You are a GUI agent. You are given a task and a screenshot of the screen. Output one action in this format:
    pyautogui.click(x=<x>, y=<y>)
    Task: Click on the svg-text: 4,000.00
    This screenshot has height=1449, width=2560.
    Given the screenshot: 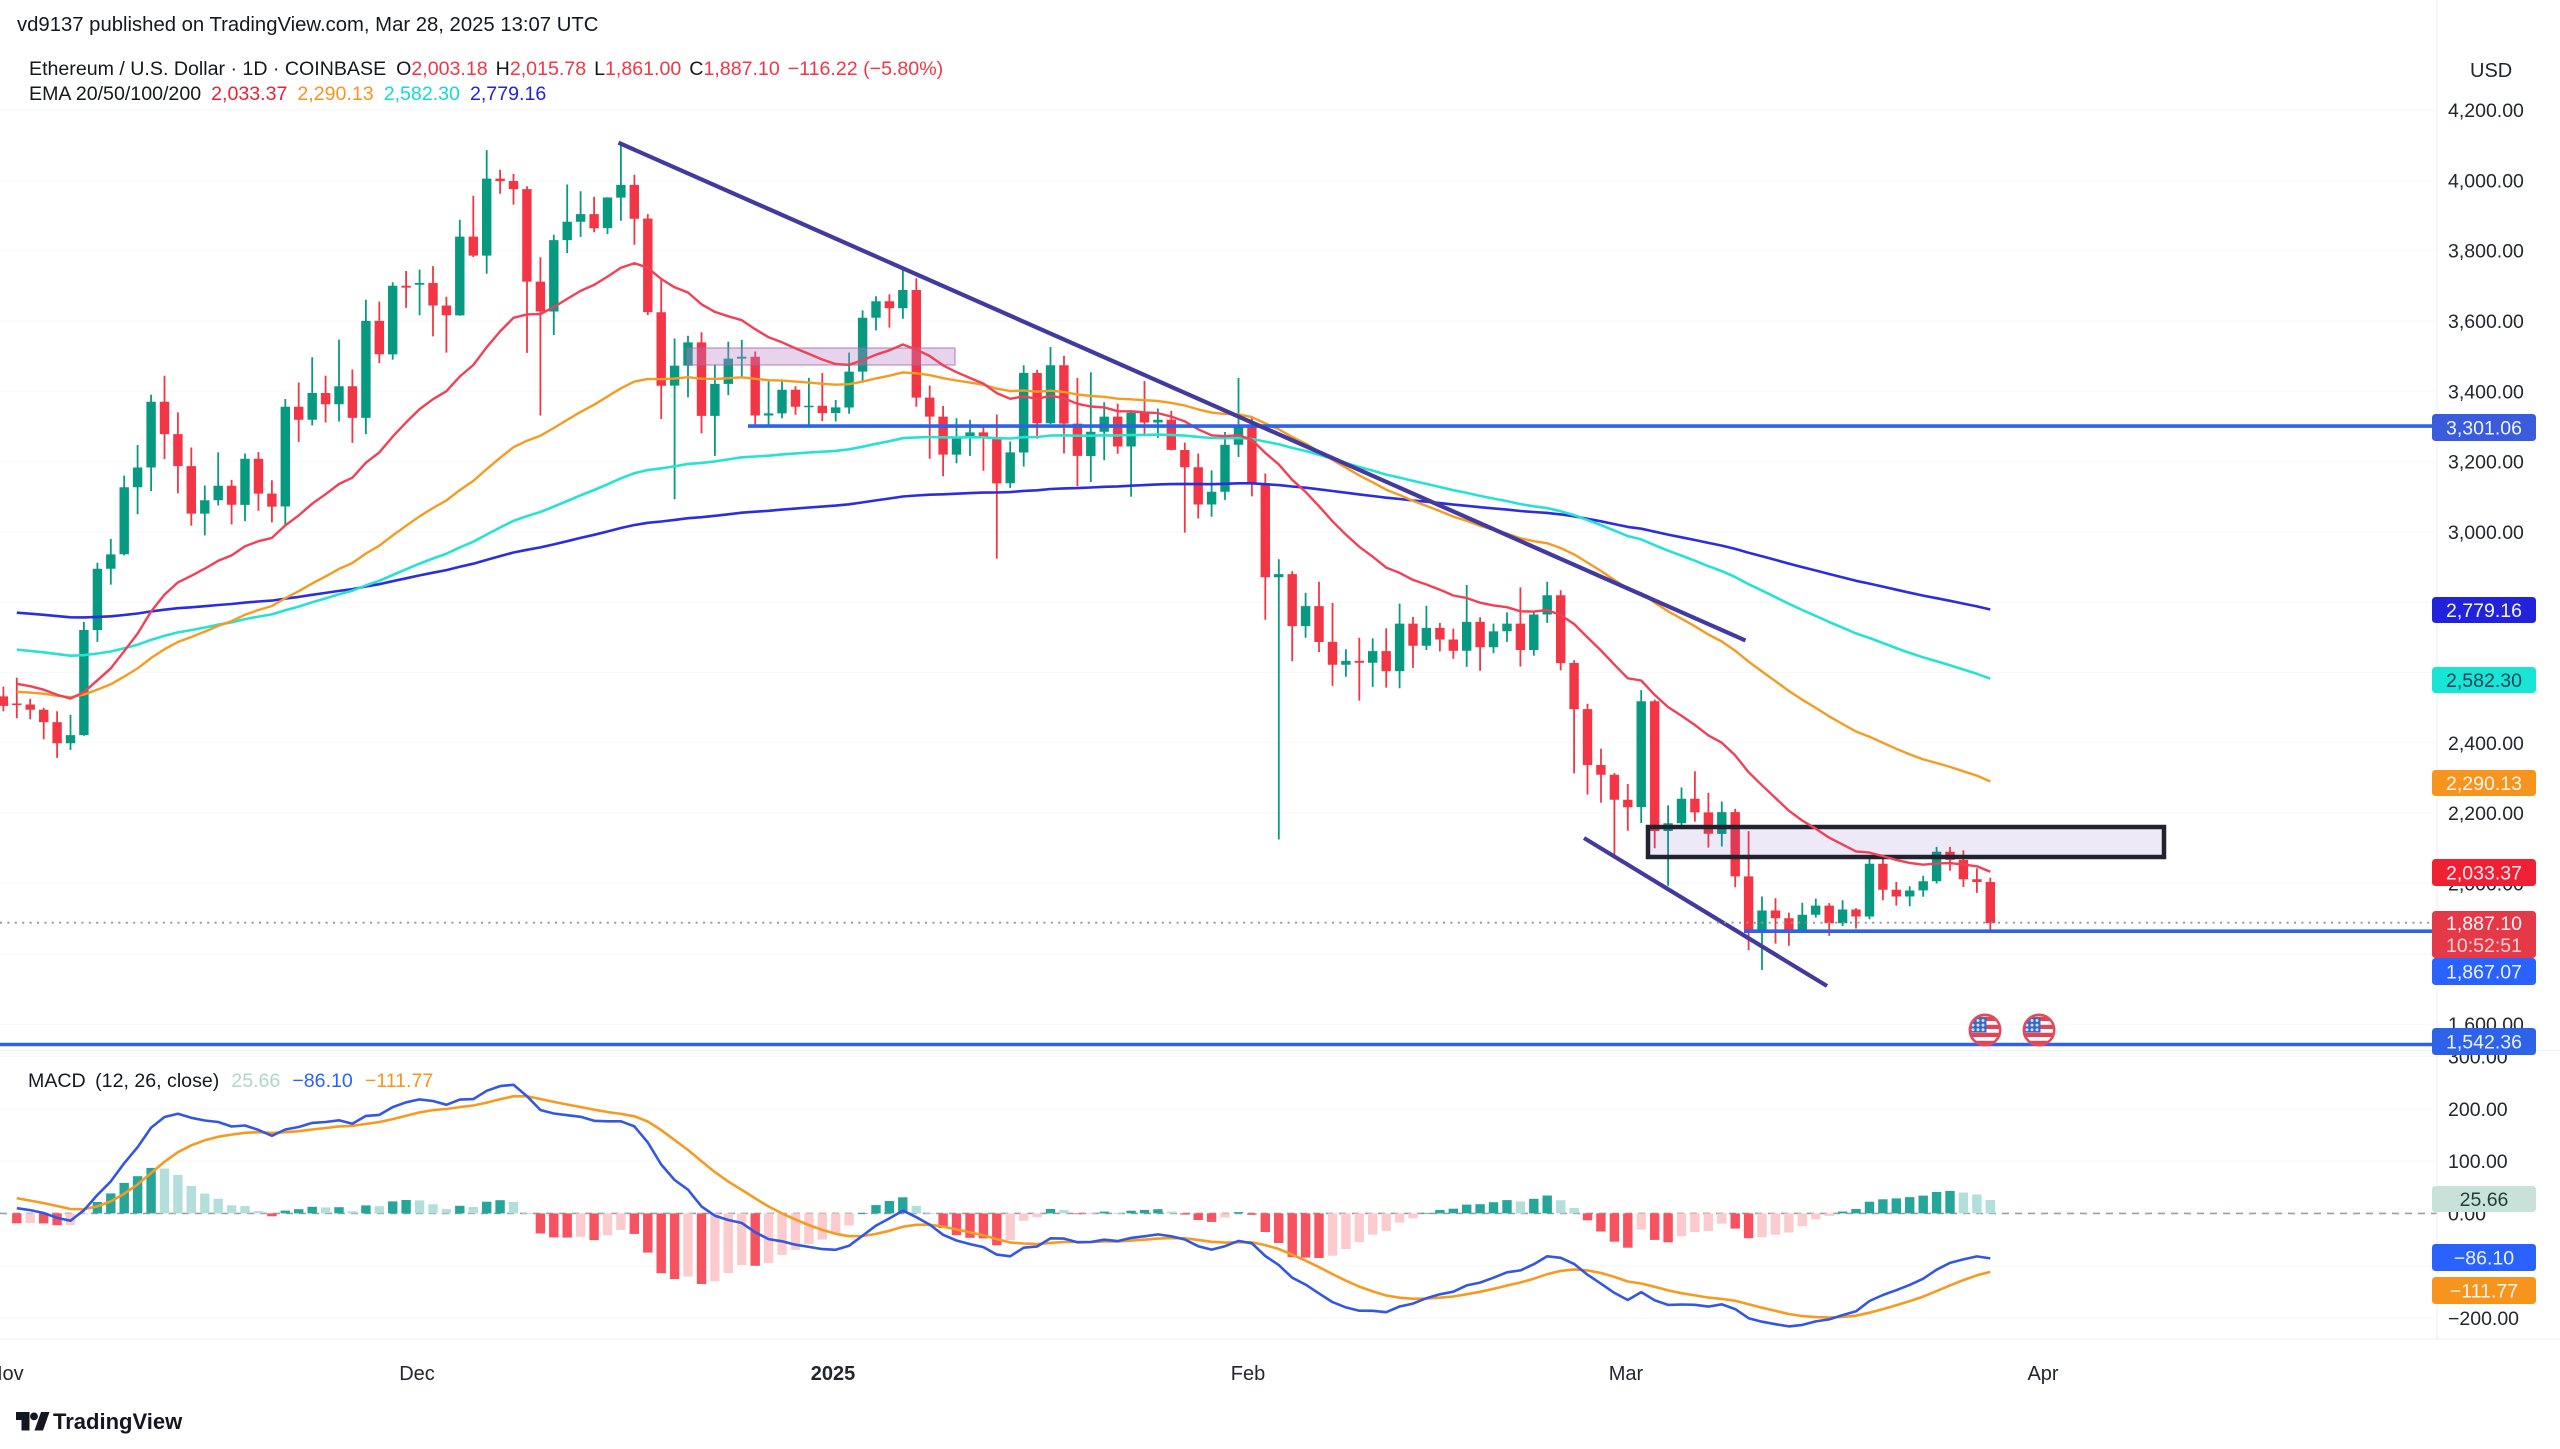 What is the action you would take?
    pyautogui.click(x=2486, y=181)
    